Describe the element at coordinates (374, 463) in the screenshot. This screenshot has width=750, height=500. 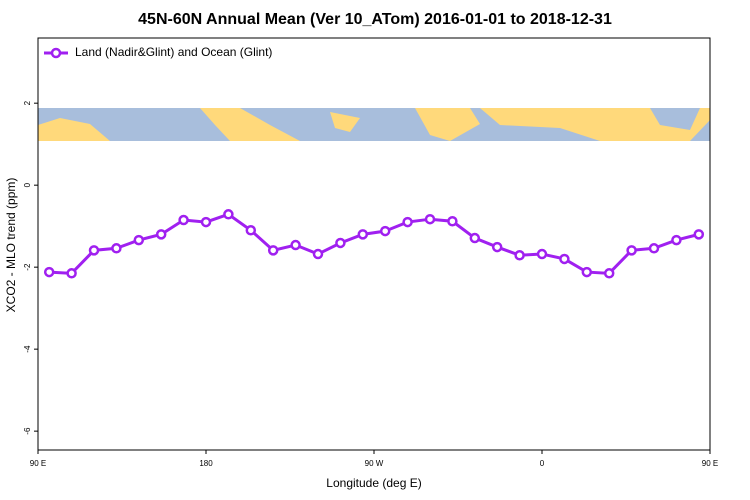
I see `x-tick-label: 90 W` at that location.